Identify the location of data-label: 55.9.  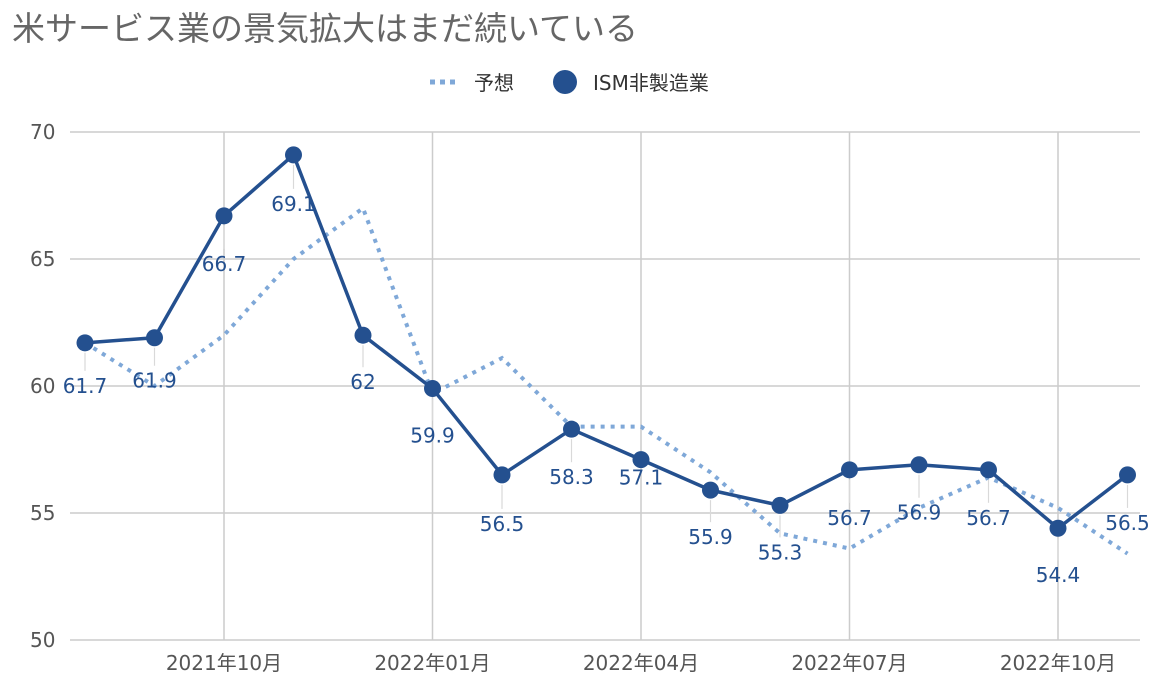
(710, 537).